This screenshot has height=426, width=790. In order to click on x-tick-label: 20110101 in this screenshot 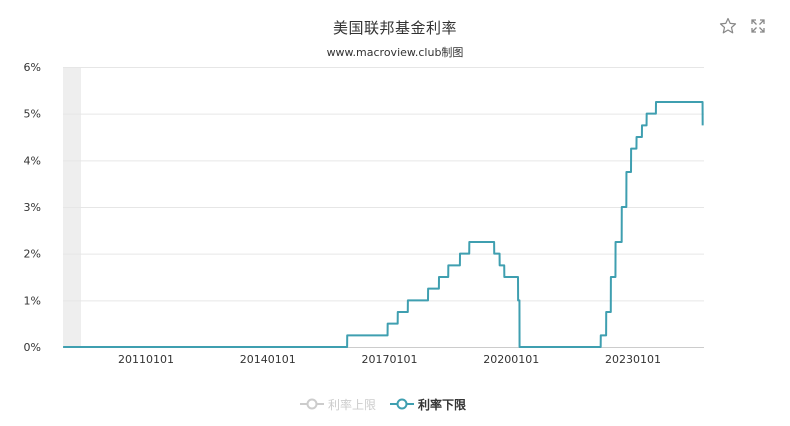, I will do `click(146, 359)`.